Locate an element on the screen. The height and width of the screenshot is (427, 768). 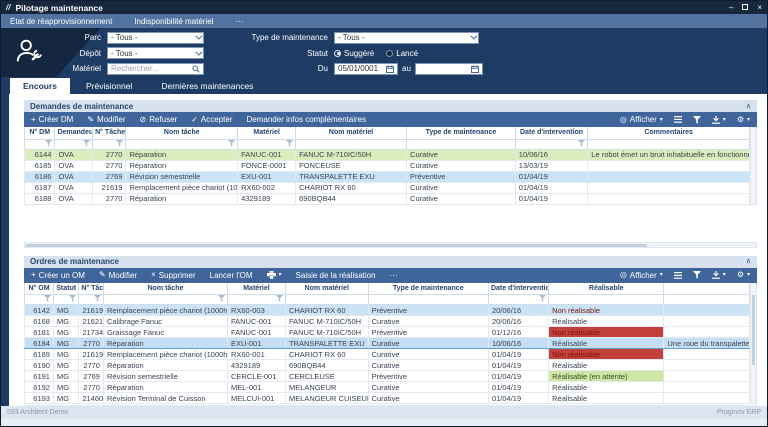
column-header-nom_tache: Nom tâche is located at coordinates (165, 288).